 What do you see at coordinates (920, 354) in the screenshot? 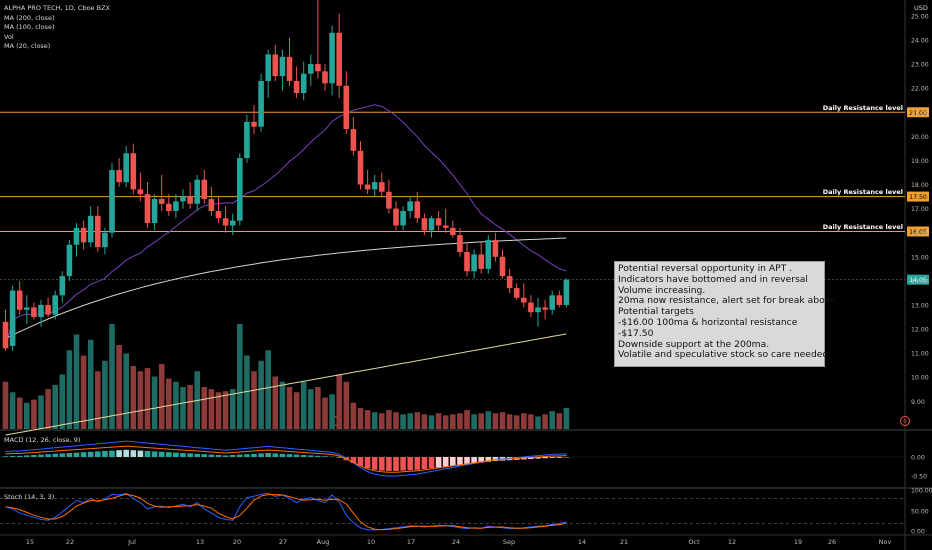
I see `price-tick-label: 11.00` at bounding box center [920, 354].